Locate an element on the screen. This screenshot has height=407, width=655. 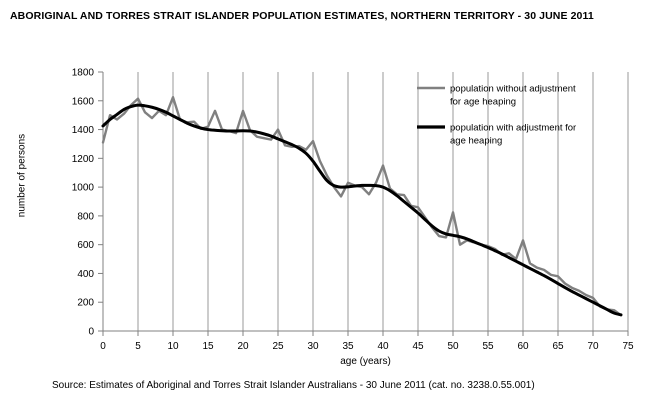
x-axis-tick-label: 60 is located at coordinates (523, 346).